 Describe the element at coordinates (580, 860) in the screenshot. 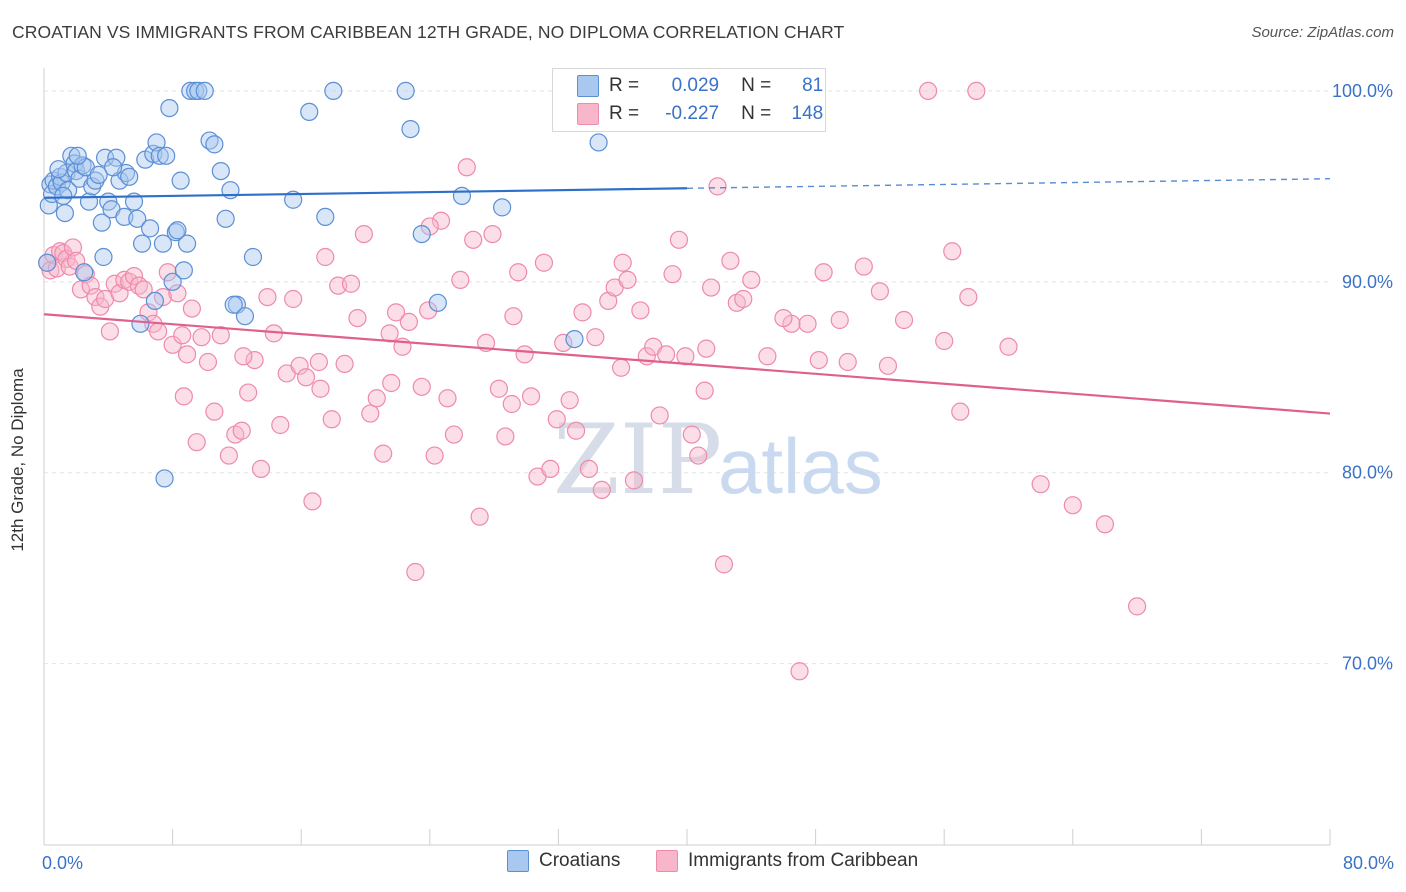

I see `bottom-legend-label: Croatians` at that location.